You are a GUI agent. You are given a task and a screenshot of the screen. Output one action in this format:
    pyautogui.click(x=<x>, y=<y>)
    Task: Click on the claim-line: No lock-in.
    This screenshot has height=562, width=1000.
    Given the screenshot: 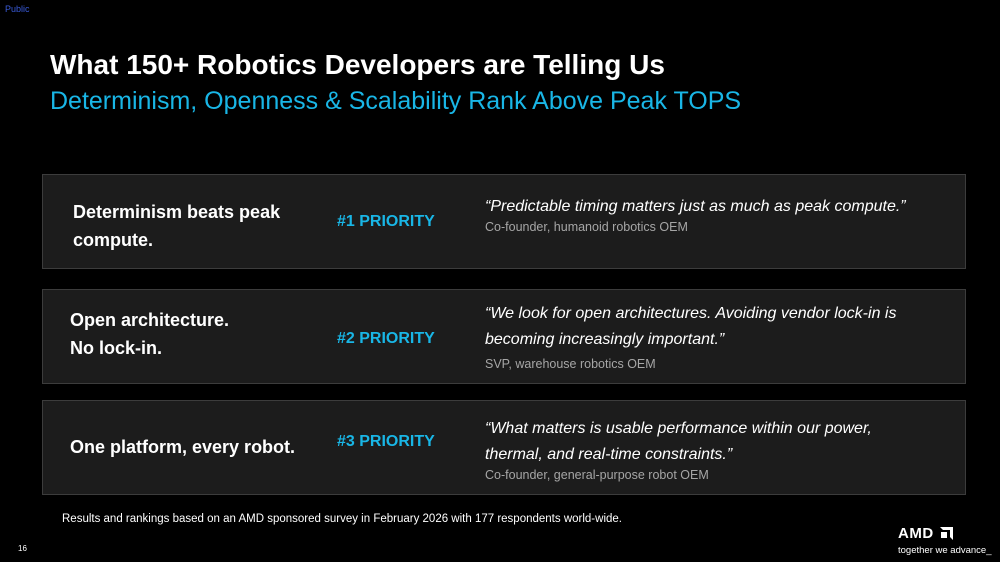 What is the action you would take?
    pyautogui.click(x=116, y=348)
    